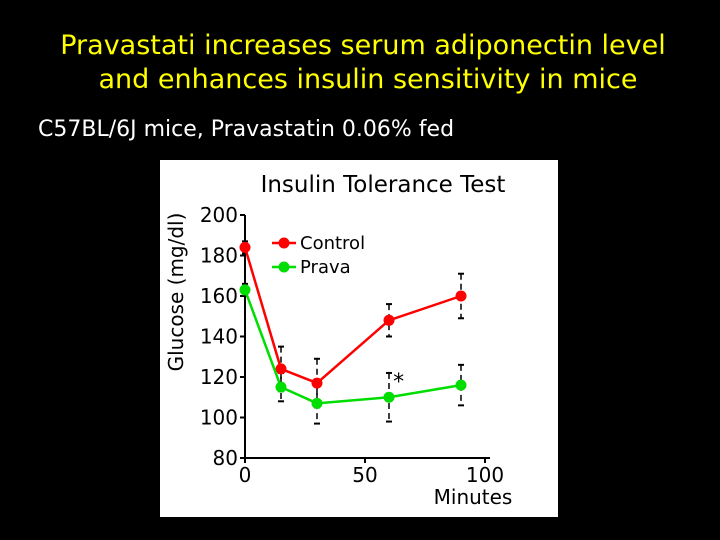 The width and height of the screenshot is (720, 540). Describe the element at coordinates (398, 382) in the screenshot. I see `significance-annotation: *` at that location.